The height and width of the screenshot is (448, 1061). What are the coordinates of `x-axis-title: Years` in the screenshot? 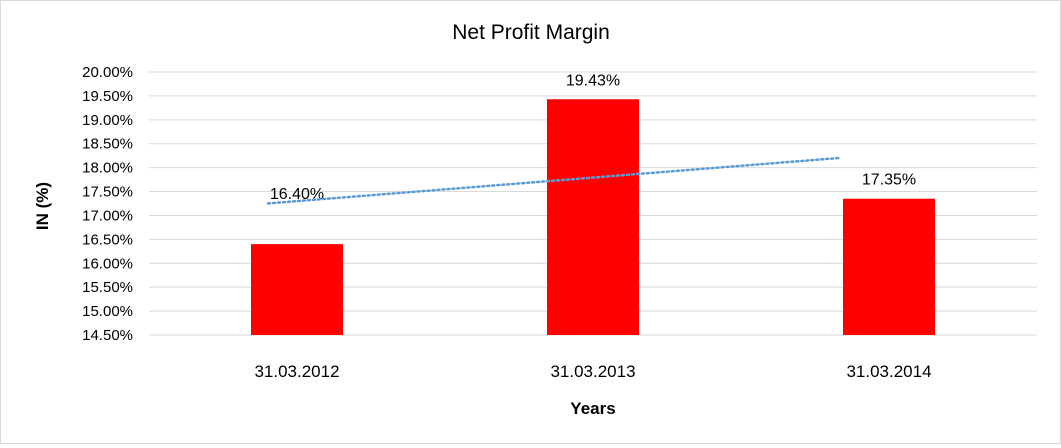 It's located at (592, 408).